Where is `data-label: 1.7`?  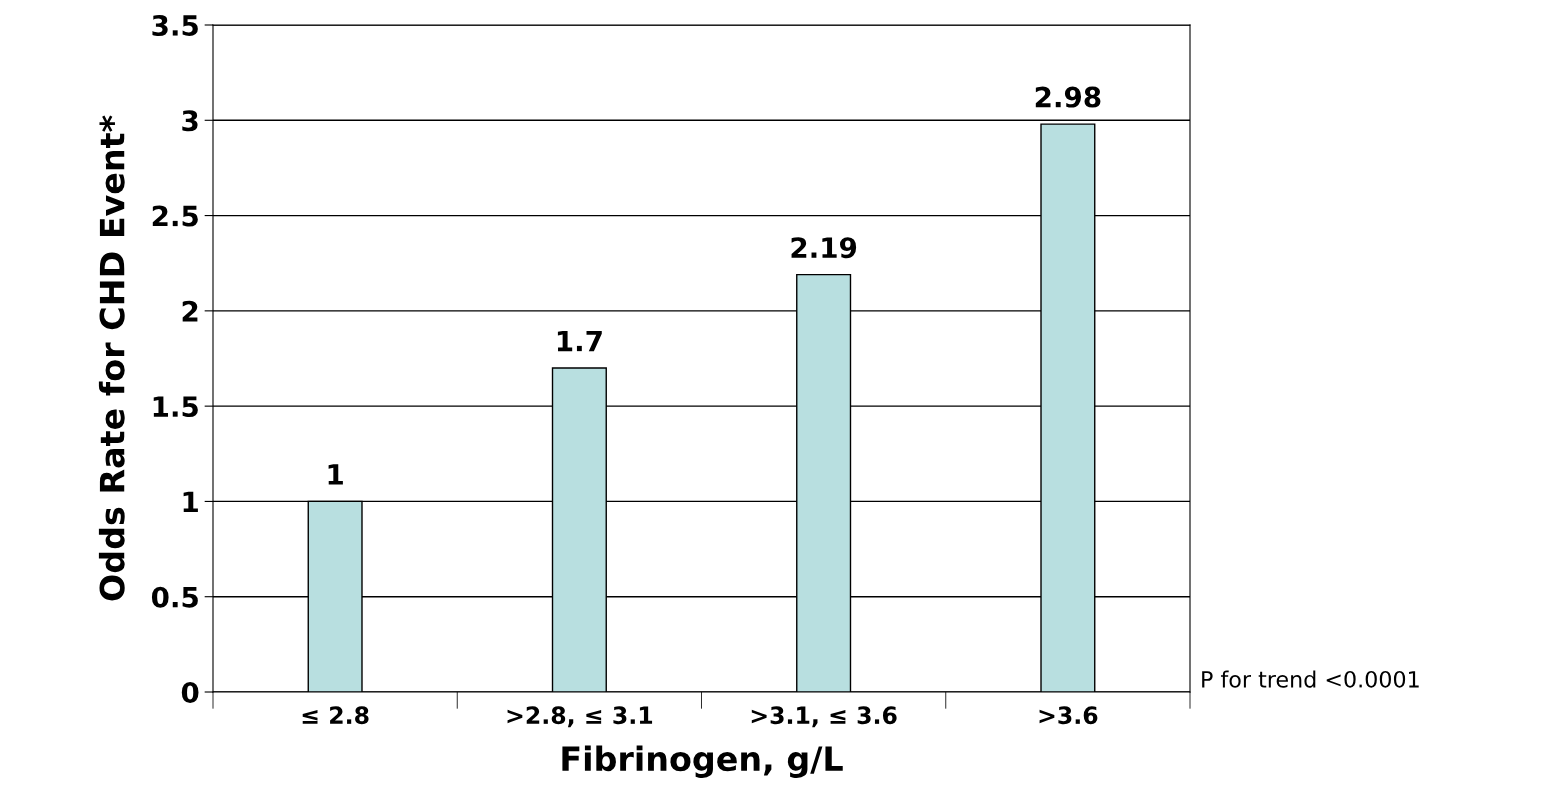 data-label: 1.7 is located at coordinates (579, 341).